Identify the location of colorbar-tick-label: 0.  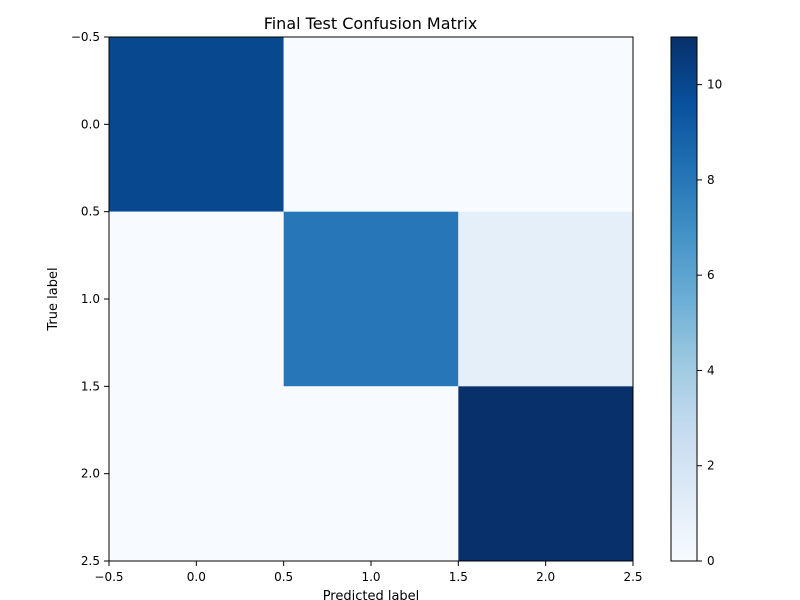
(711, 561).